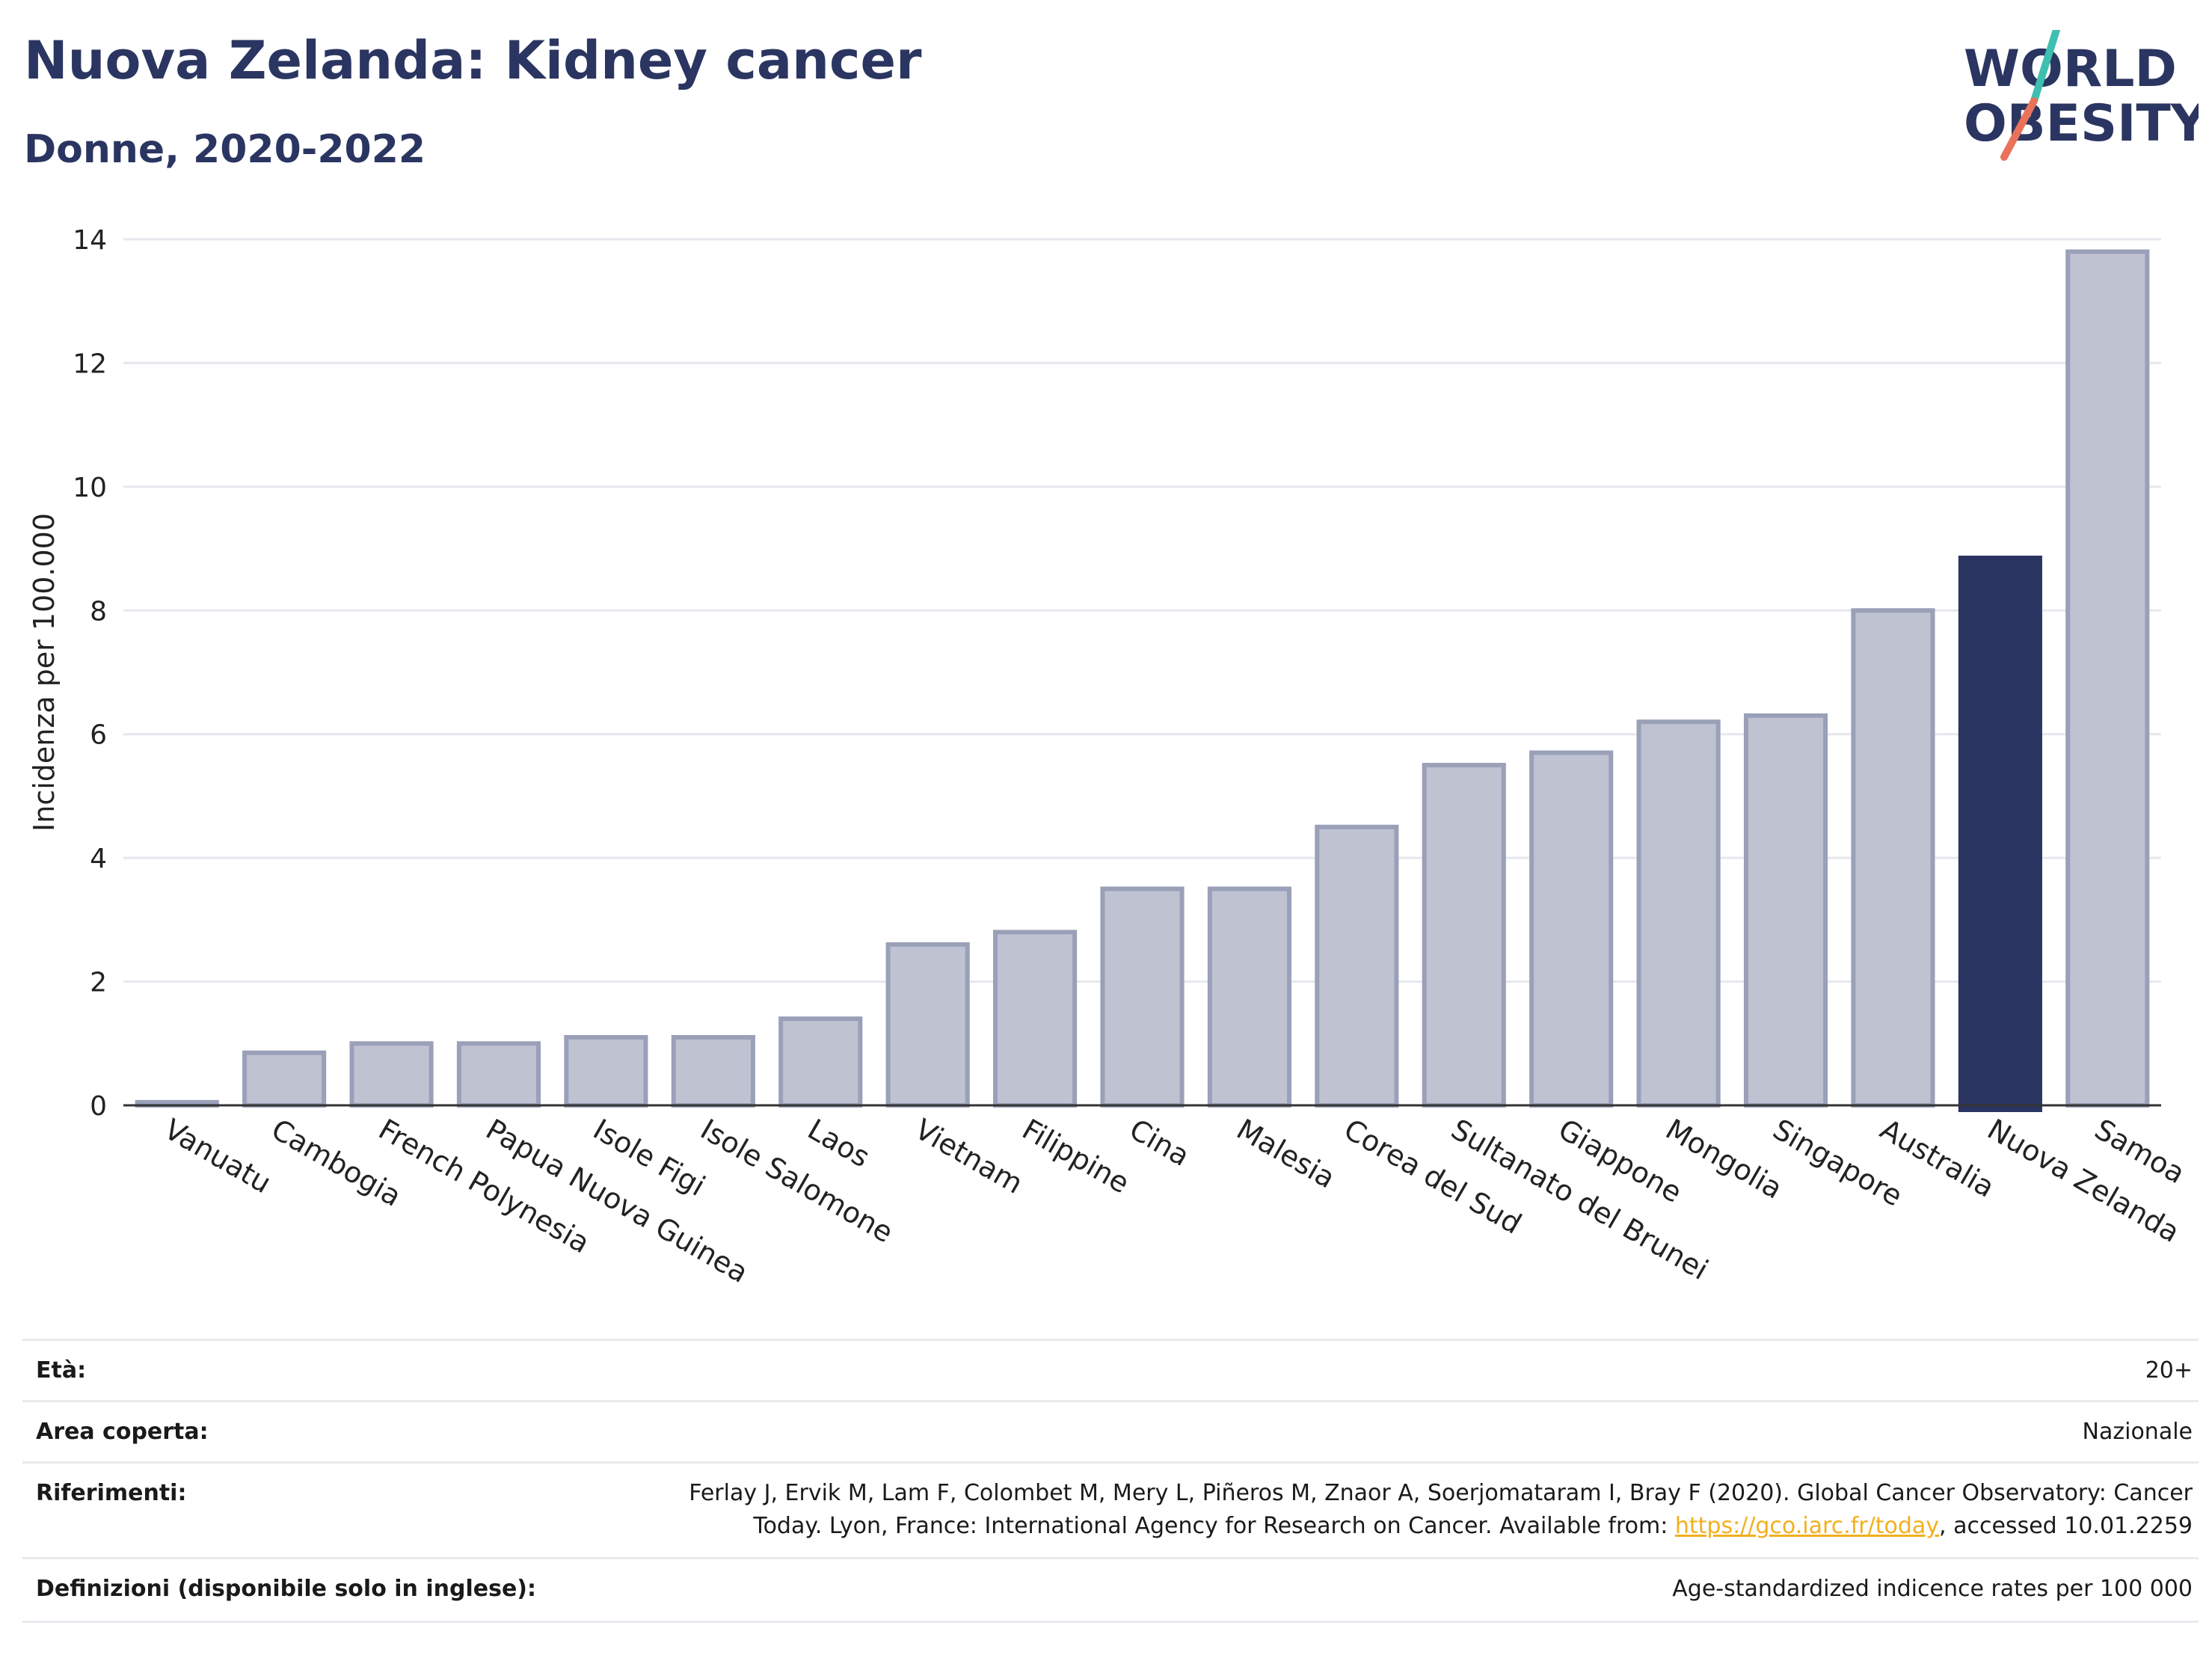 The image size is (2212, 1655). Describe the element at coordinates (1678, 913) in the screenshot. I see `bar-mongolia` at that location.